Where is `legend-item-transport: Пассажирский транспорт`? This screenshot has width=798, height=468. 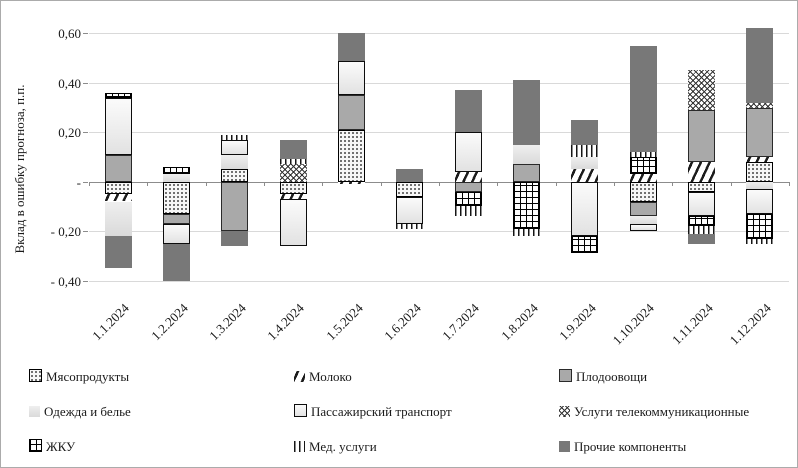
legend-item-transport: Пассажирский транспорт is located at coordinates (373, 412).